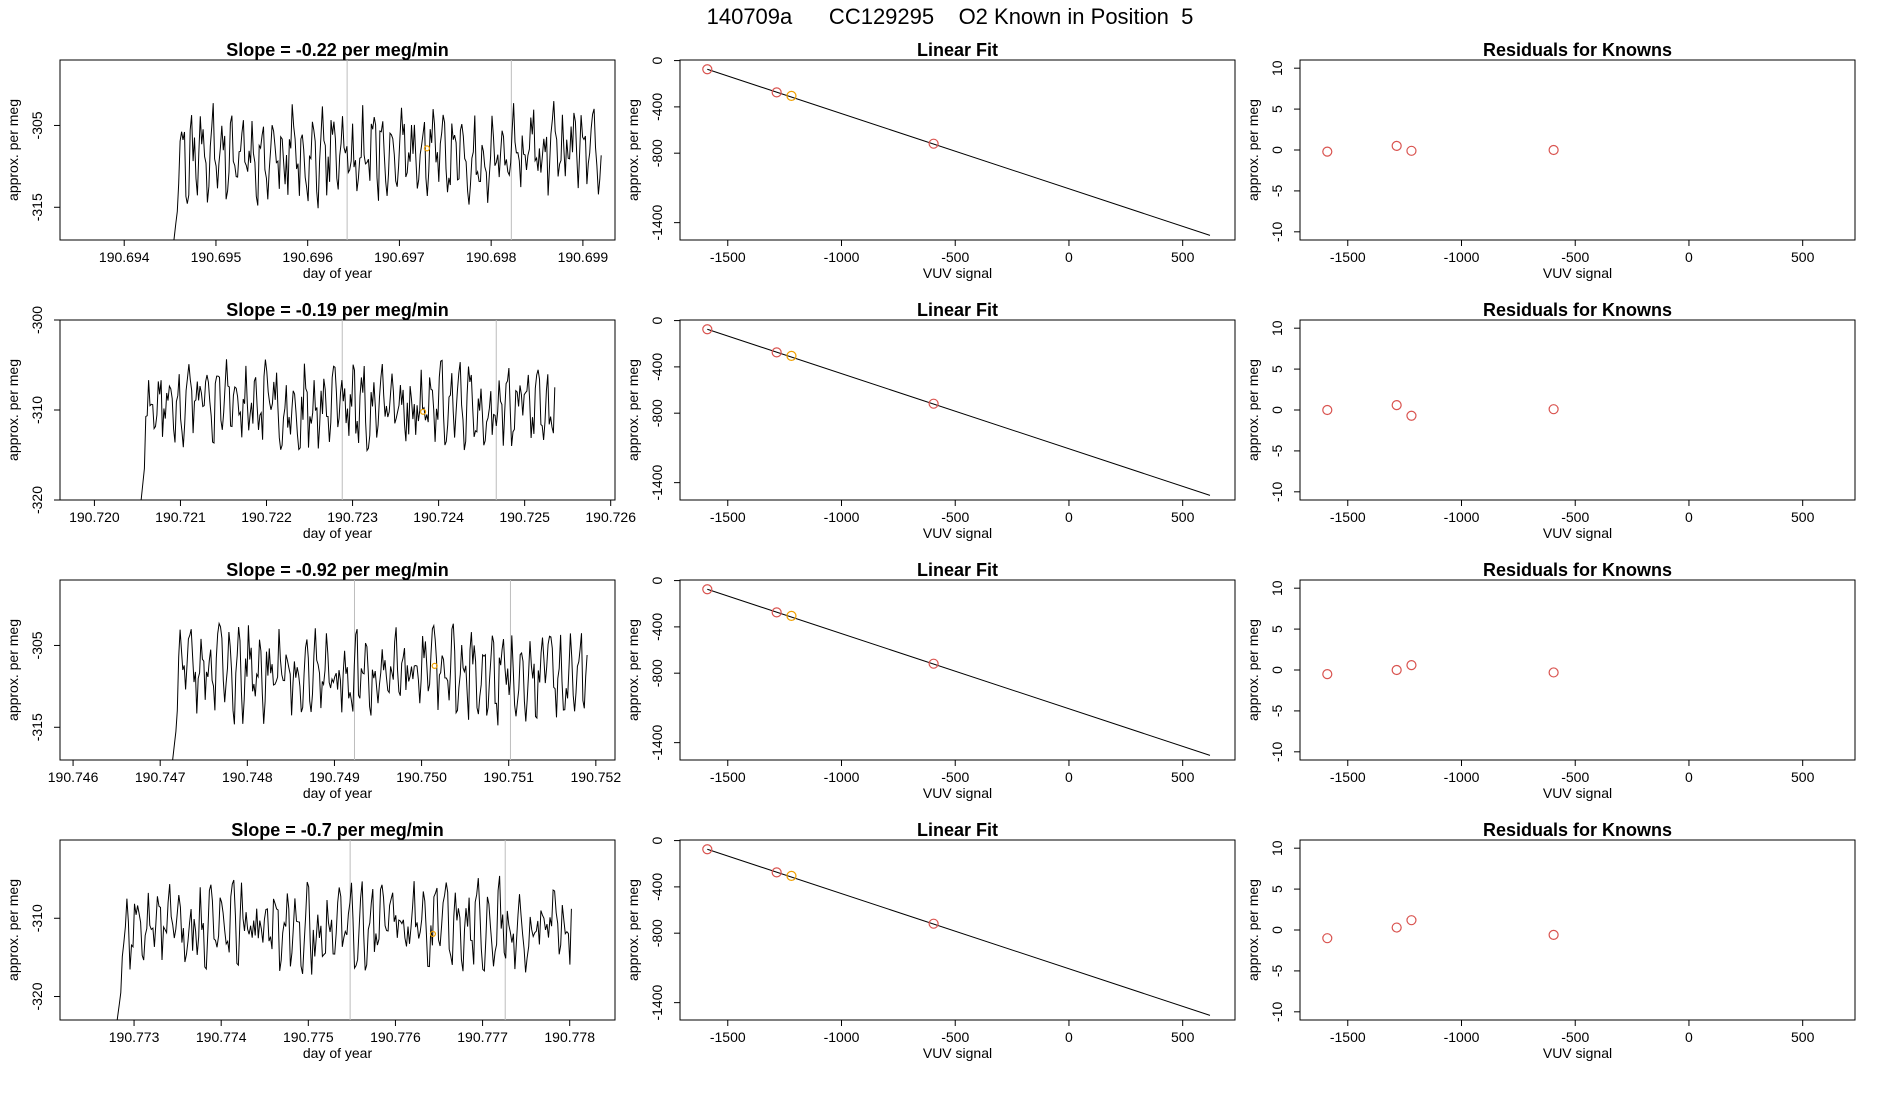  What do you see at coordinates (508, 777) in the screenshot?
I see `x-tick-label: 190.751` at bounding box center [508, 777].